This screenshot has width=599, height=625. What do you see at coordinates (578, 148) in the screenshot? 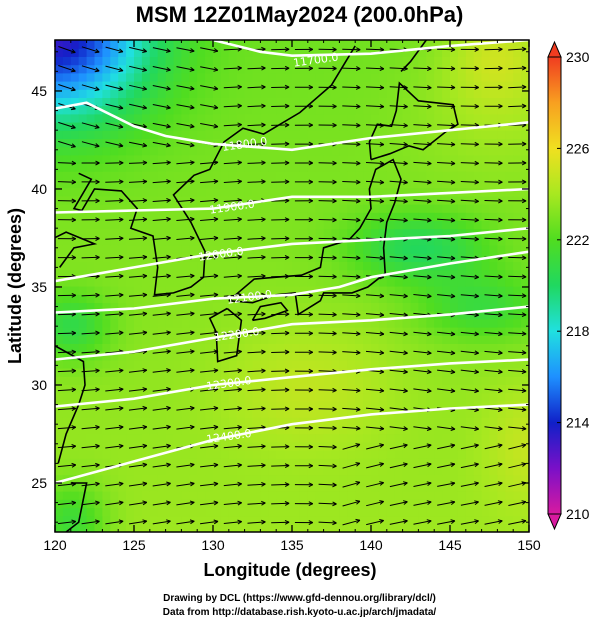
I see `colorbar-tick-label: 226` at bounding box center [578, 148].